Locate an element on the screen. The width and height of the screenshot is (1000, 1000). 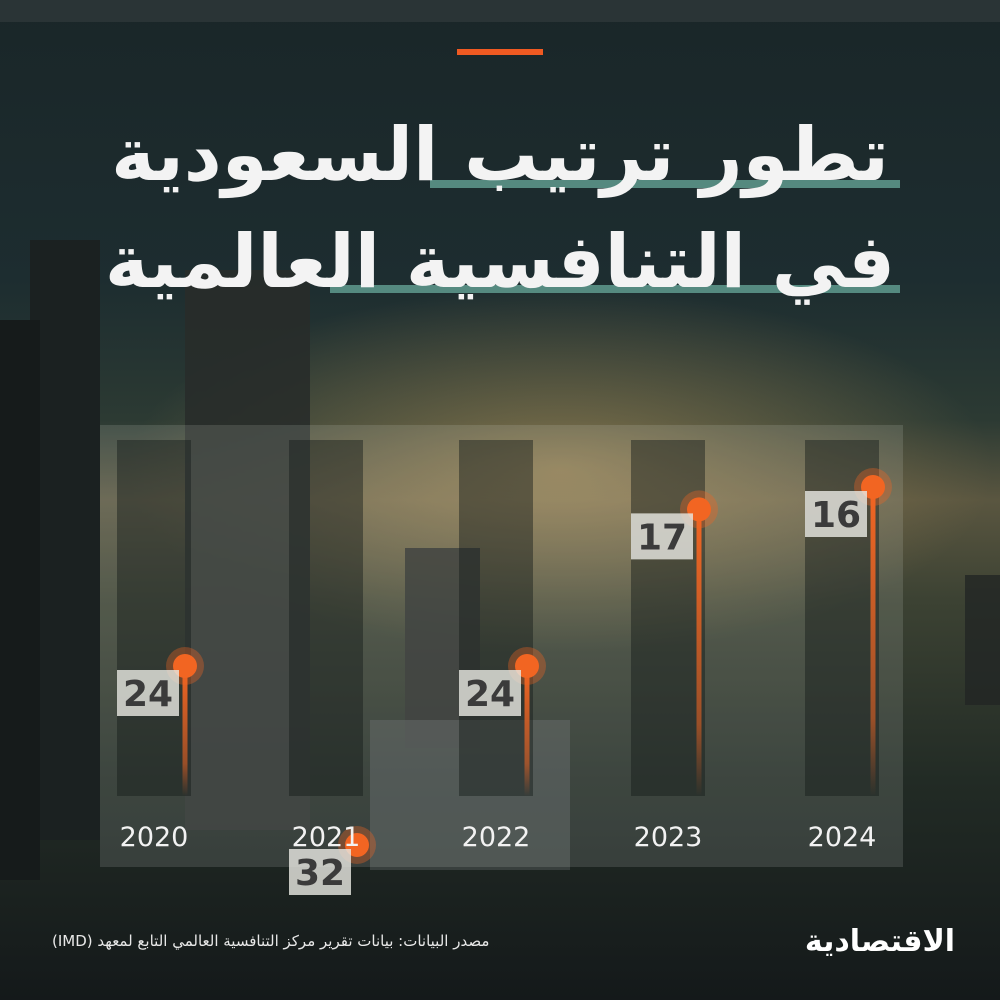
accent-bar is located at coordinates (500, 52).